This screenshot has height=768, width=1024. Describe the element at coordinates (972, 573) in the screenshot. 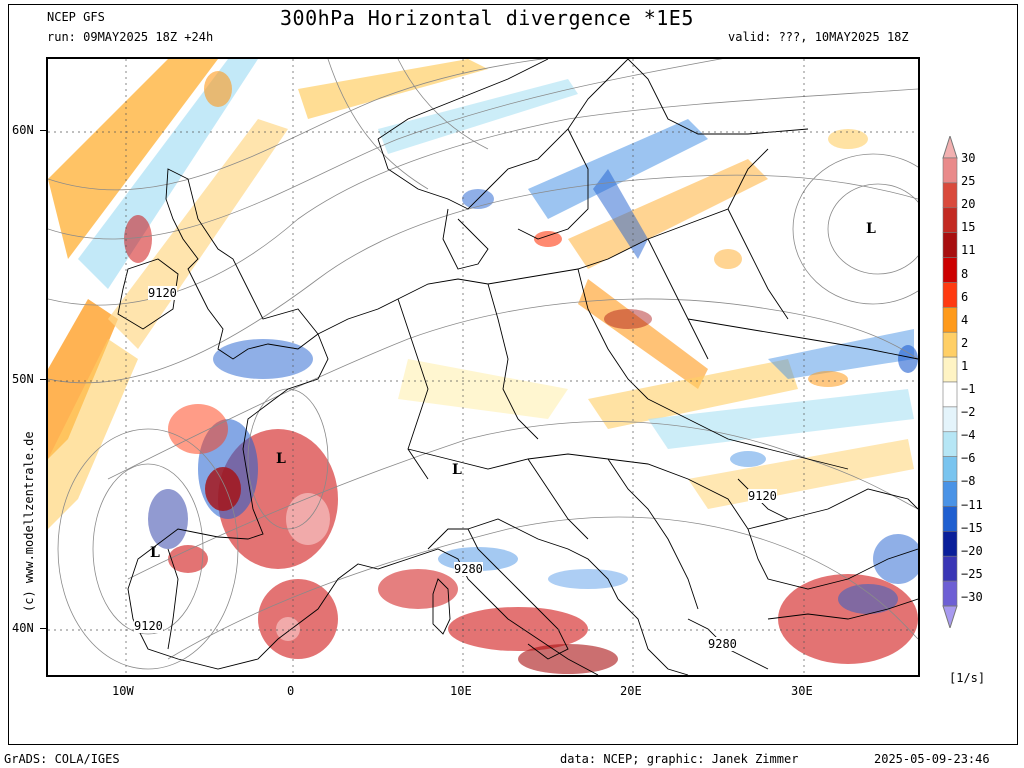

I see `colorbar-label: −25` at that location.